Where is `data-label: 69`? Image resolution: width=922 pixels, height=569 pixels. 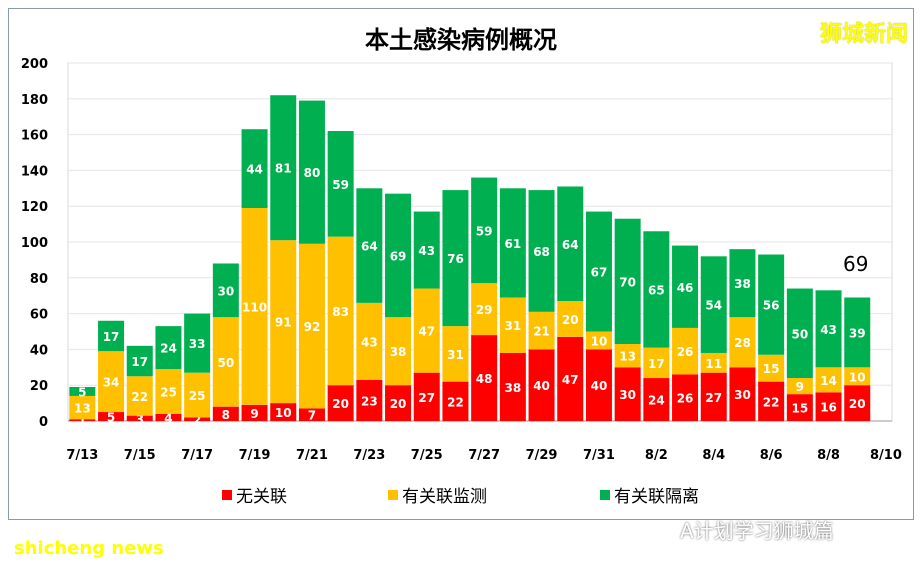
data-label: 69 is located at coordinates (398, 256).